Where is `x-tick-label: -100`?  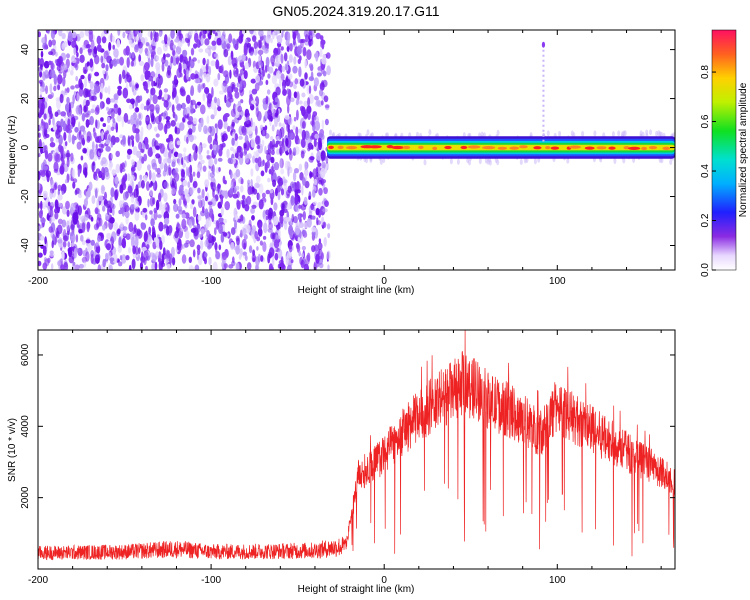
x-tick-label: -100 is located at coordinates (211, 580).